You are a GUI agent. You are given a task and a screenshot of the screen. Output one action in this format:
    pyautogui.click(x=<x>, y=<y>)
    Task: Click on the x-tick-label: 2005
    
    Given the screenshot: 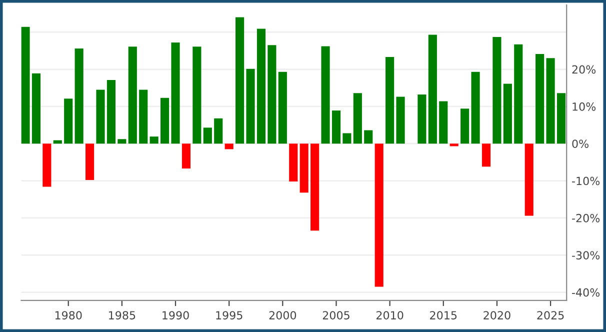 What is the action you would take?
    pyautogui.click(x=336, y=315)
    